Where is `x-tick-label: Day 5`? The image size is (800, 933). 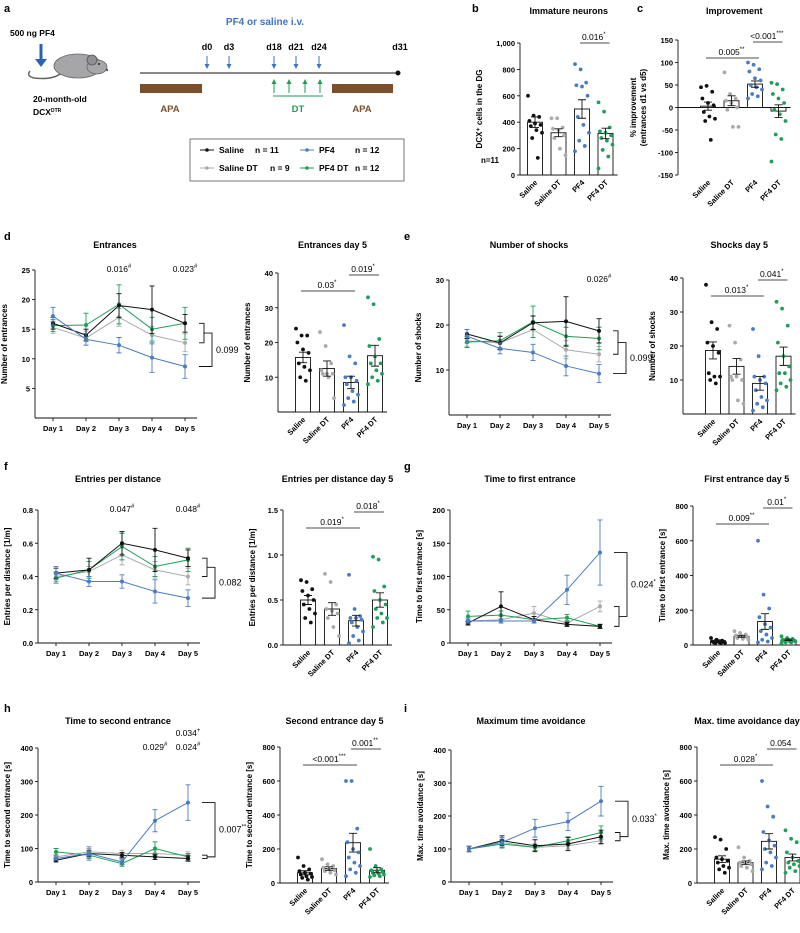
x-tick-label: Day 5 is located at coordinates (599, 425).